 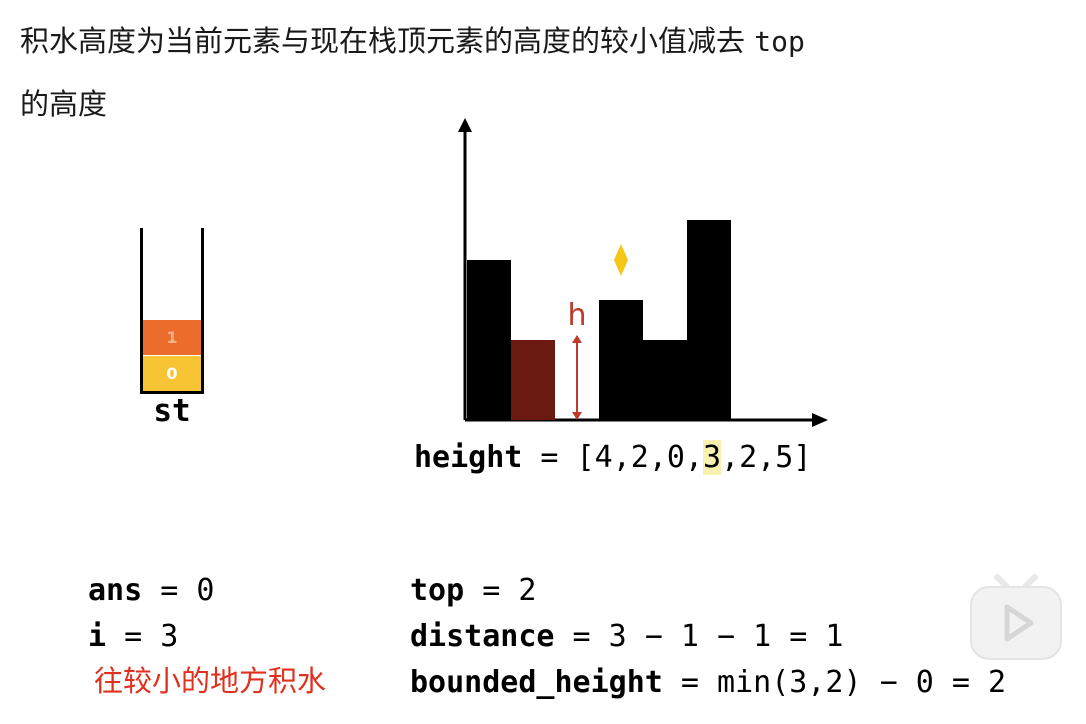 I want to click on height-array: height = [4,2,0,3,2,5], so click(x=612, y=457).